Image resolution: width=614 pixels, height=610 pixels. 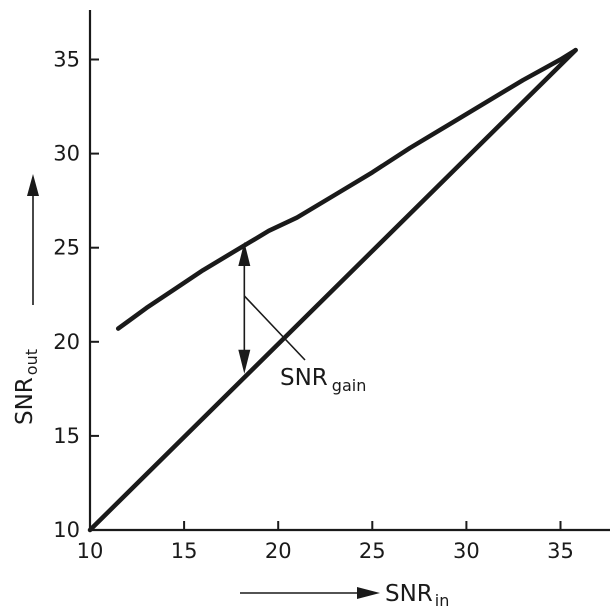 I want to click on x-ticks: 10 15 20 25 30 35, so click(x=325, y=542).